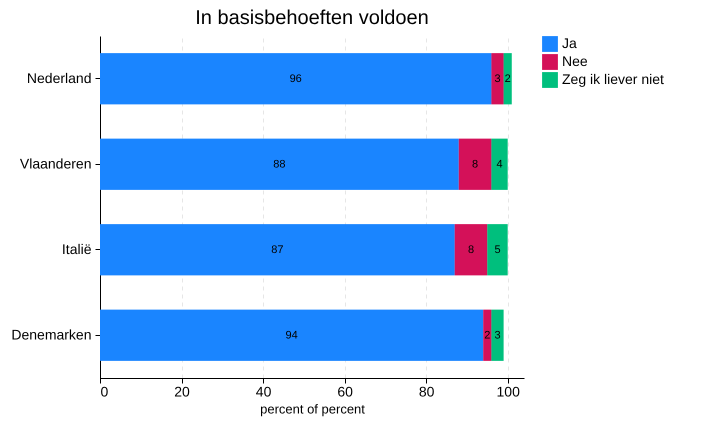  I want to click on legend-label: Zeg ik liever niet, so click(613, 79).